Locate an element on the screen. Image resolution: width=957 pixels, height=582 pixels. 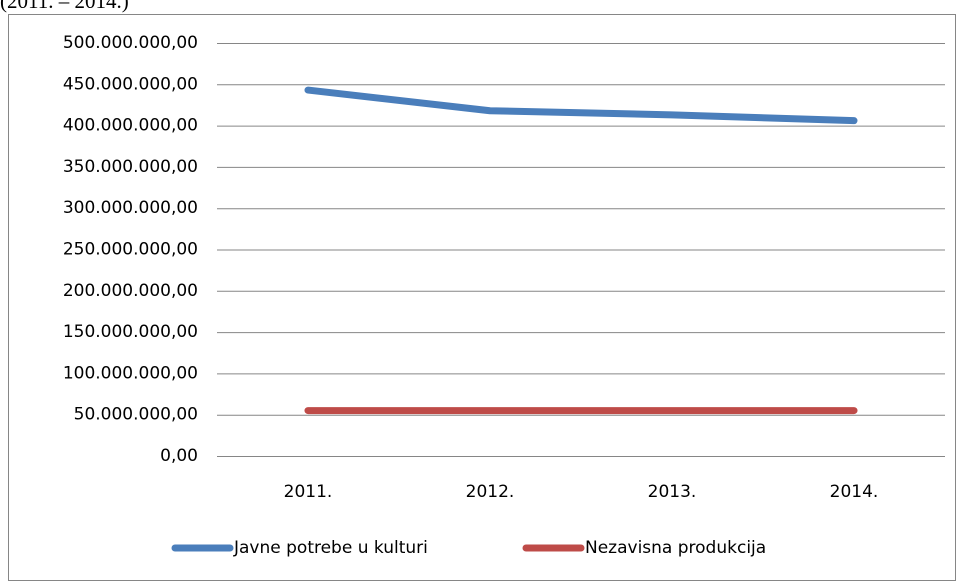
chart-title: (2011. – 2014.) is located at coordinates (64, 6).